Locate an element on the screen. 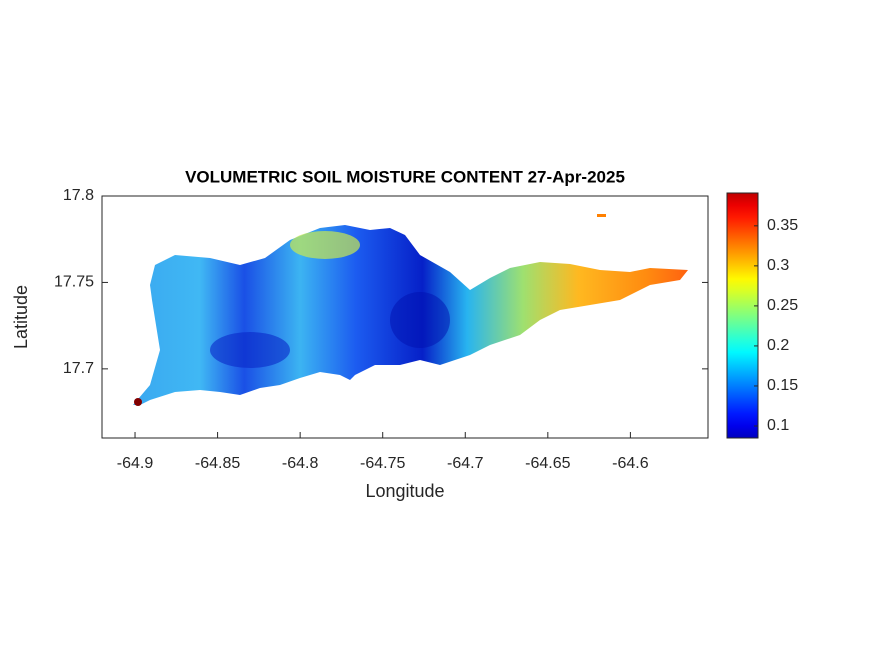 The height and width of the screenshot is (661, 875). dry-patch is located at coordinates (325, 245).